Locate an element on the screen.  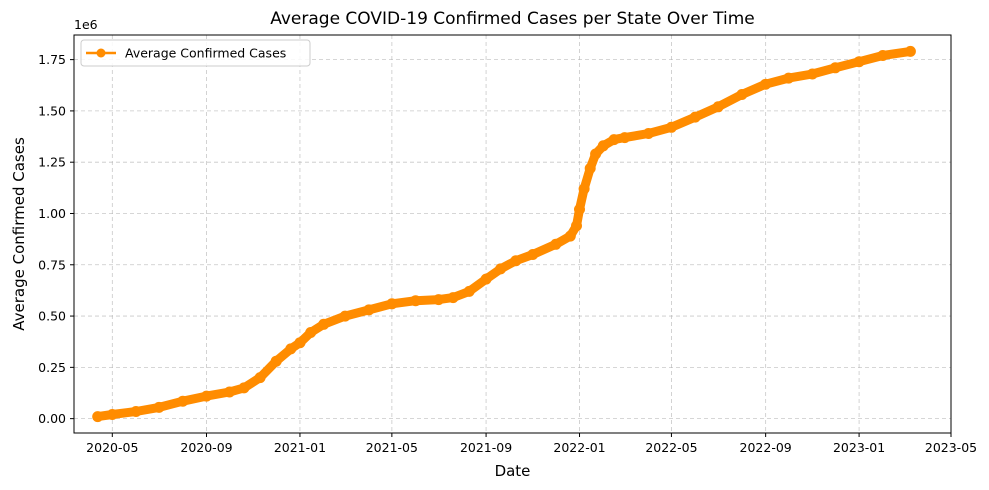
x-tick-label: 2020-05 is located at coordinates (112, 447).